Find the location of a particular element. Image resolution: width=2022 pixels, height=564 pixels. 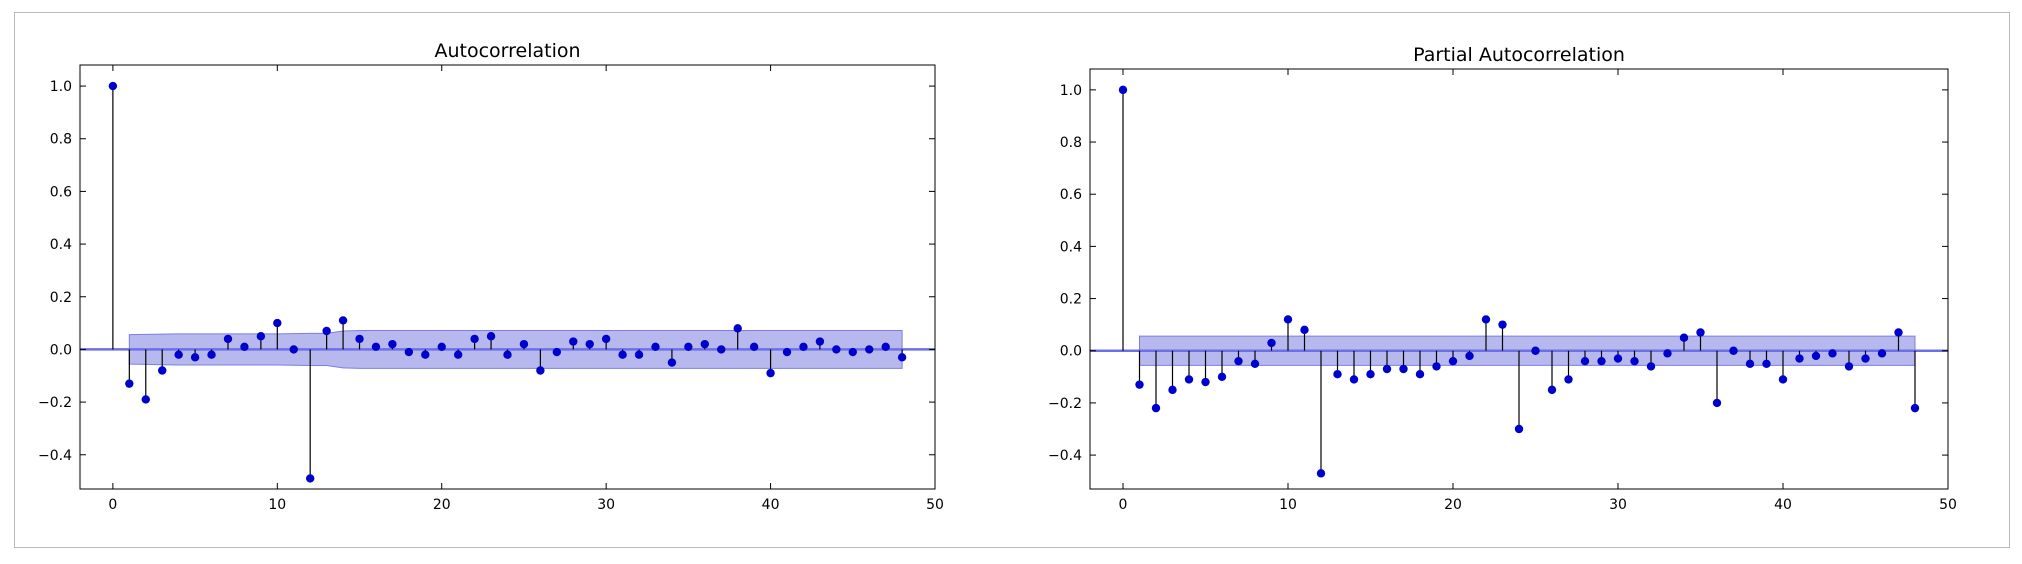

y-tick-label: 0.0 is located at coordinates (61, 350).